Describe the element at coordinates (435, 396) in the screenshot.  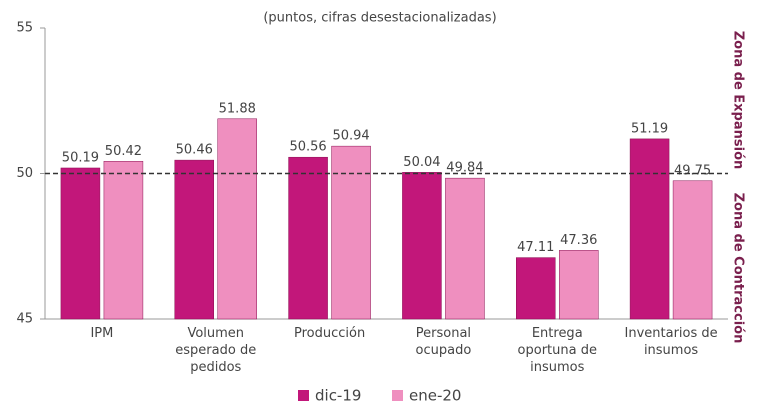
I see `legend-label: ene-20` at that location.